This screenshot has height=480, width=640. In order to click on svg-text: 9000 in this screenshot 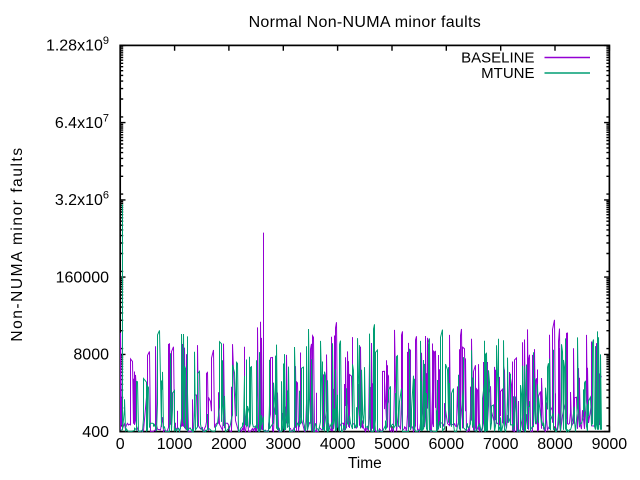, I will do `click(610, 444)`.